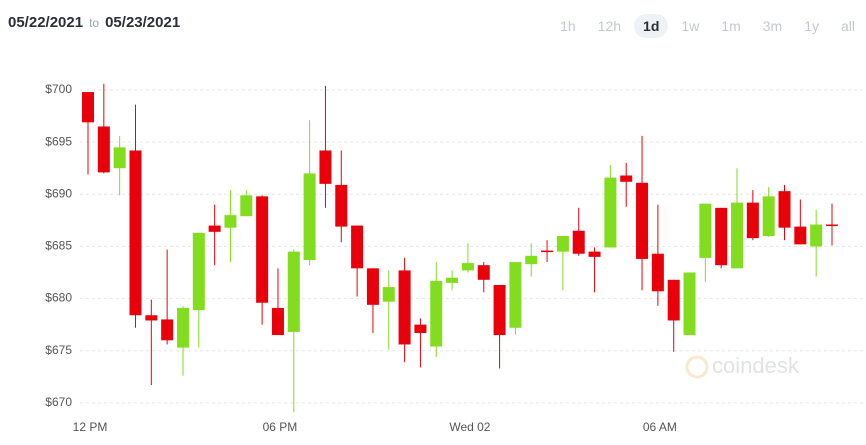 The height and width of the screenshot is (445, 866). Describe the element at coordinates (90, 427) in the screenshot. I see `x-tick-label: 12 PM` at that location.